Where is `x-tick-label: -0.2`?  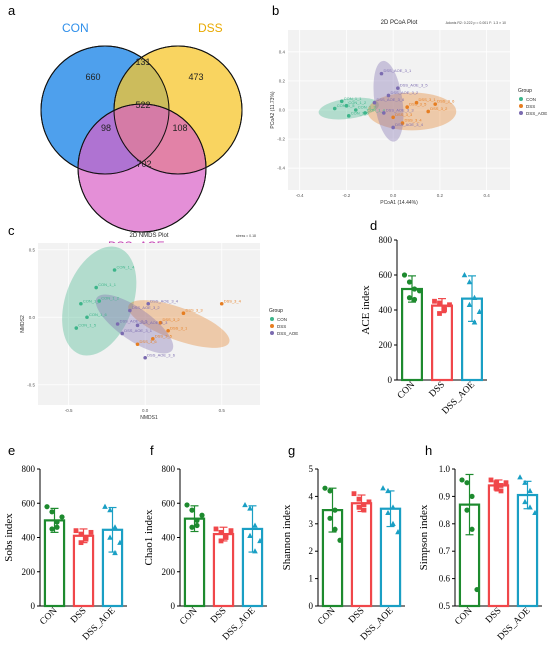
x-tick-label: -0.2 is located at coordinates (347, 195).